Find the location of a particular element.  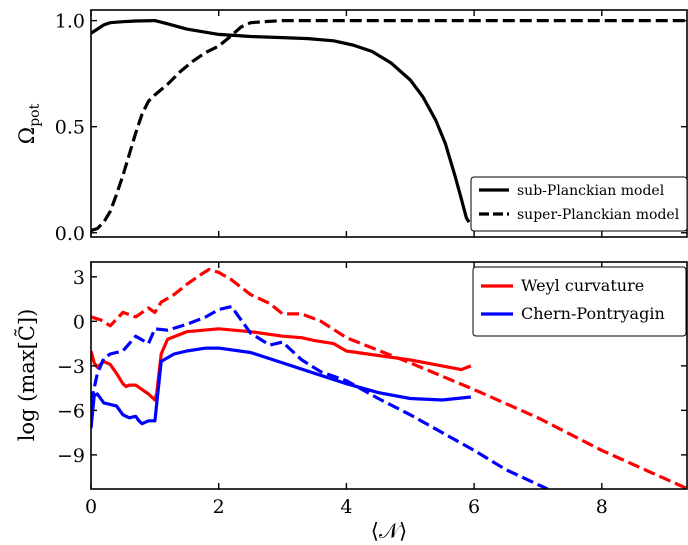

bottom-ytick-label-2: −3 is located at coordinates (71, 367).